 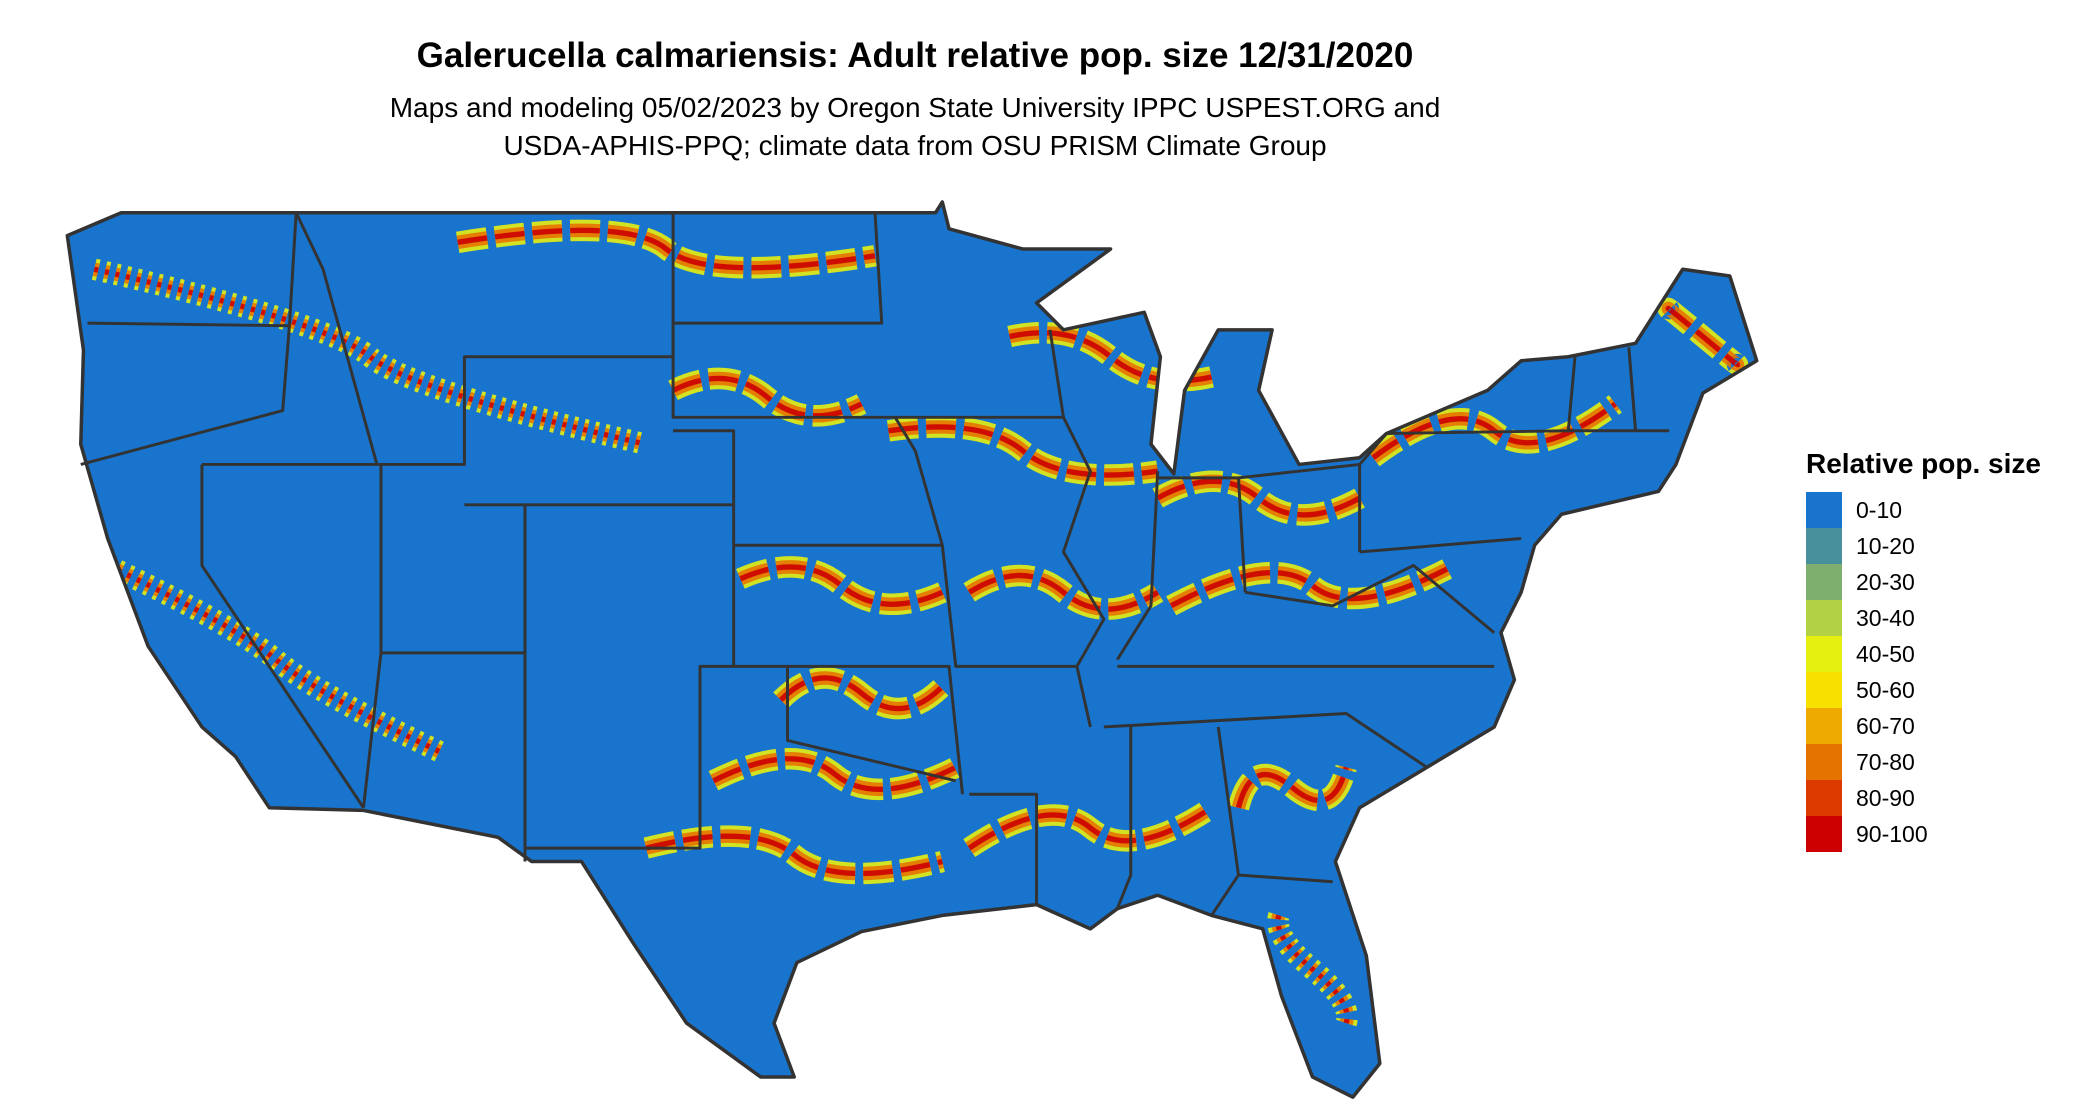 I want to click on legend-label: 70-80, so click(x=1885, y=761).